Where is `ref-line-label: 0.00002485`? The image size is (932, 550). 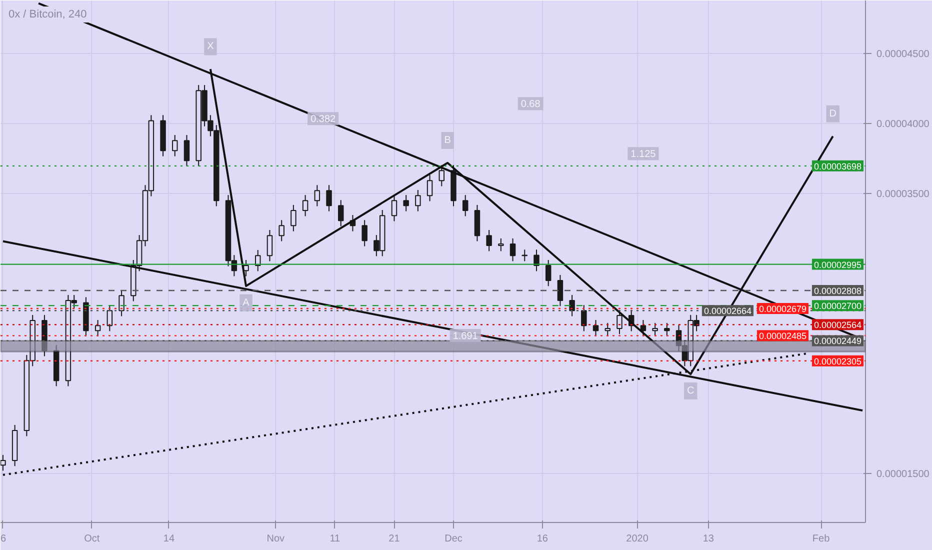 ref-line-label: 0.00002485 is located at coordinates (782, 336).